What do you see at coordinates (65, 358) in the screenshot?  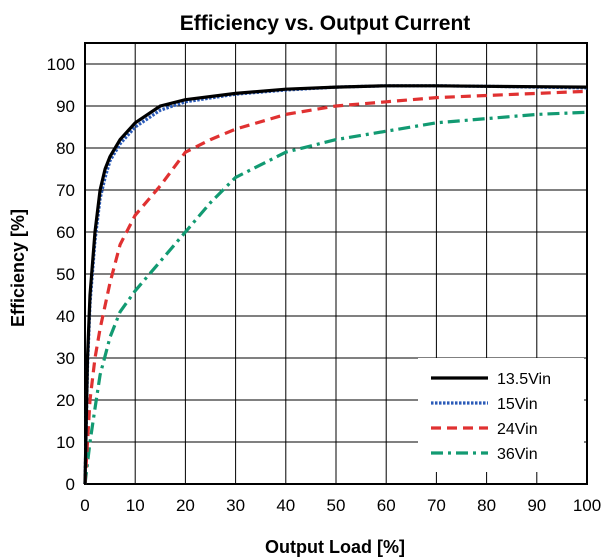 I see `y-tick-label: 30` at bounding box center [65, 358].